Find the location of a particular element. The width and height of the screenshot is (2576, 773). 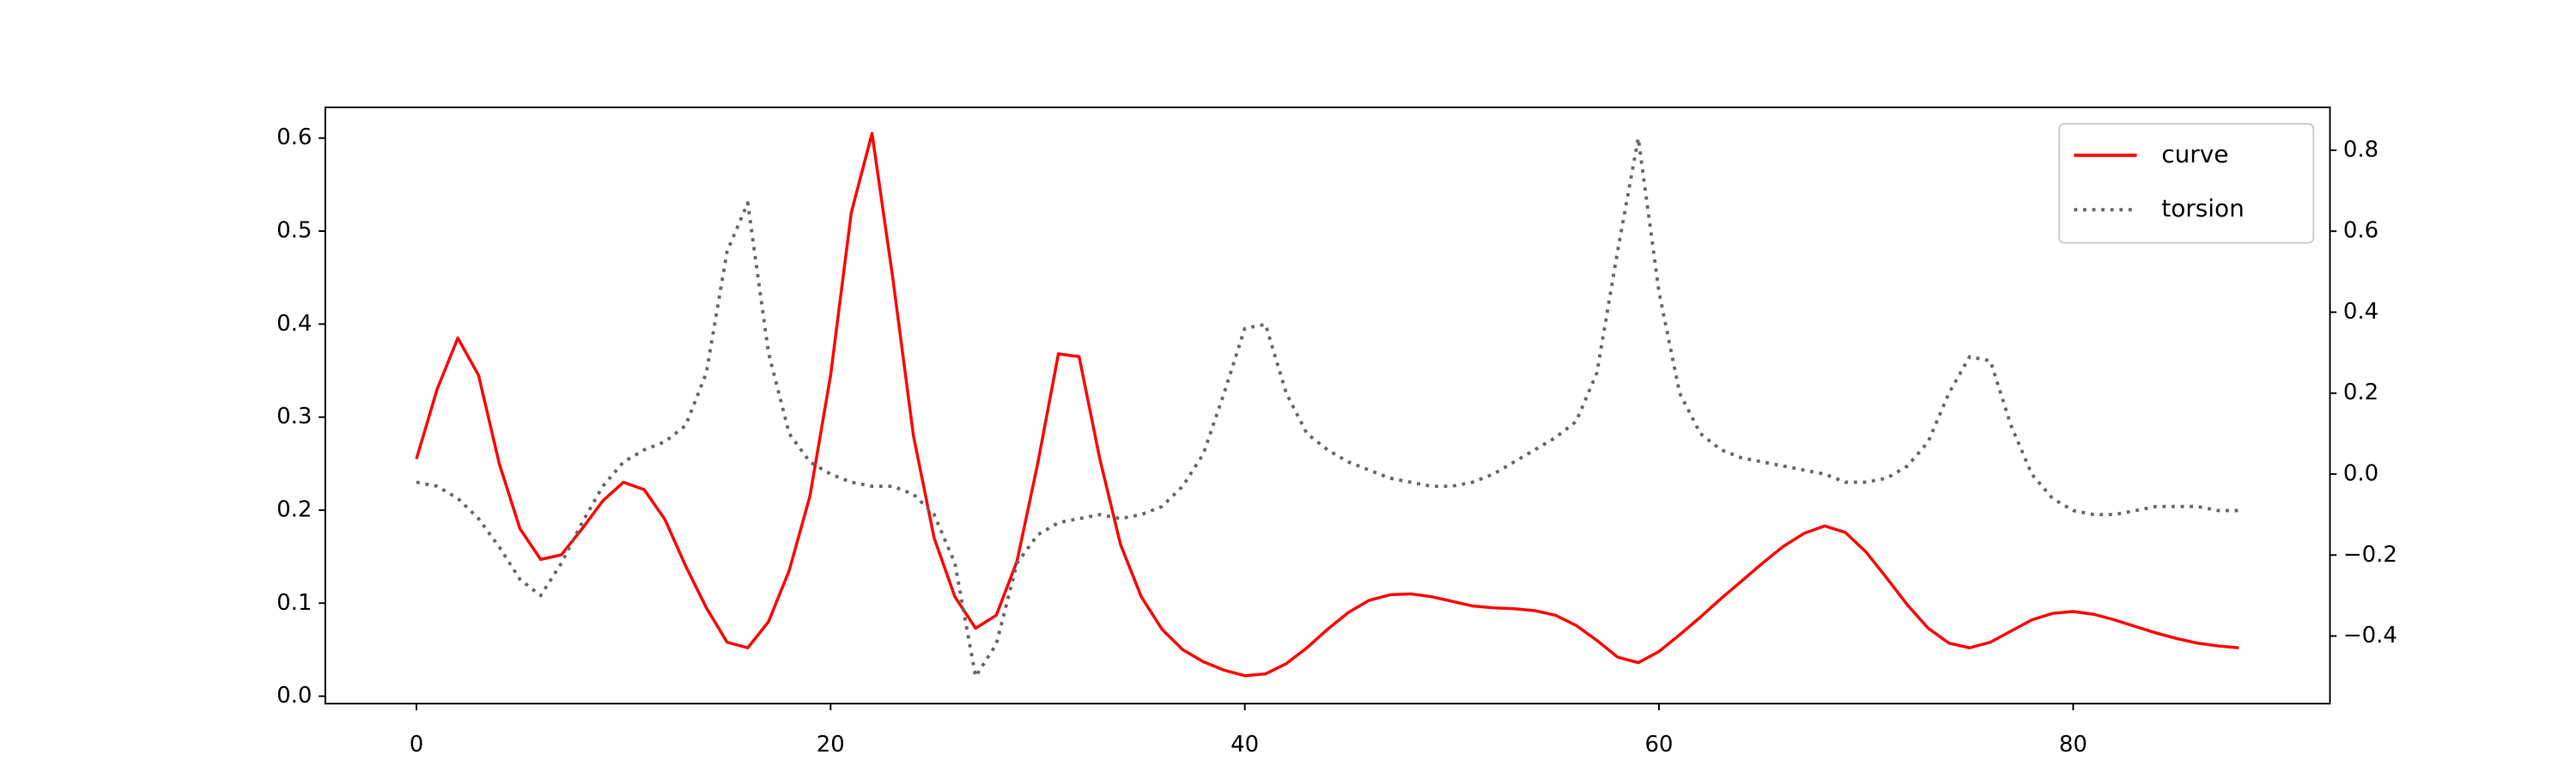

legend-label: torsion is located at coordinates (2202, 208).